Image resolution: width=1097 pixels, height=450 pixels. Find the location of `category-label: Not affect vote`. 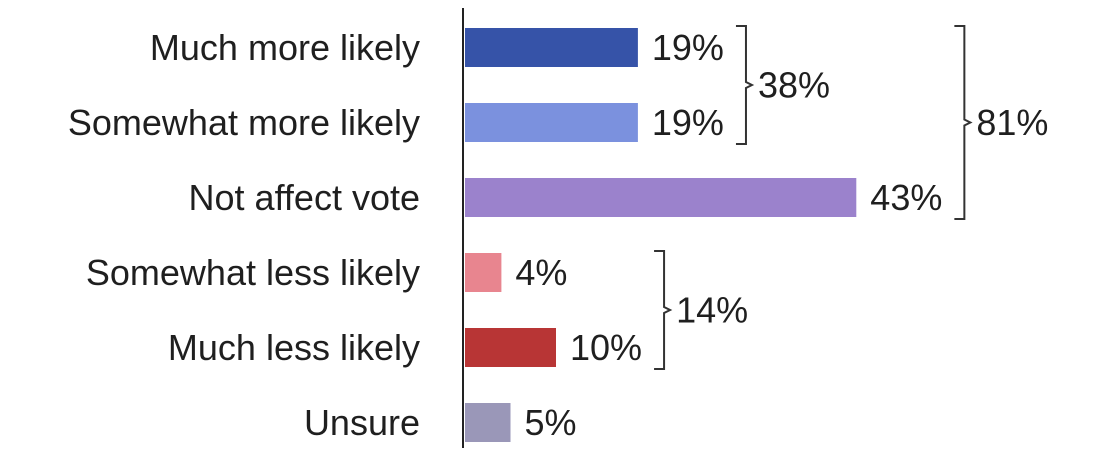

category-label: Not affect vote is located at coordinates (304, 197).